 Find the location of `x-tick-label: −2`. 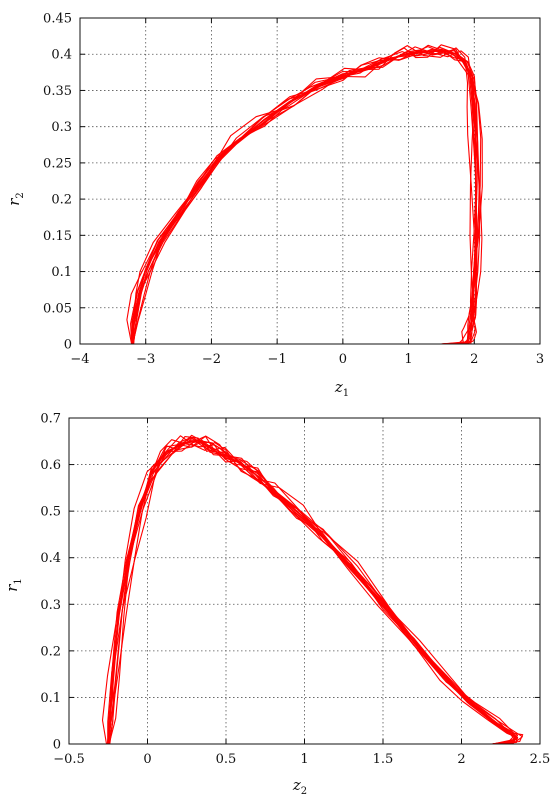

x-tick-label: −2 is located at coordinates (211, 359).